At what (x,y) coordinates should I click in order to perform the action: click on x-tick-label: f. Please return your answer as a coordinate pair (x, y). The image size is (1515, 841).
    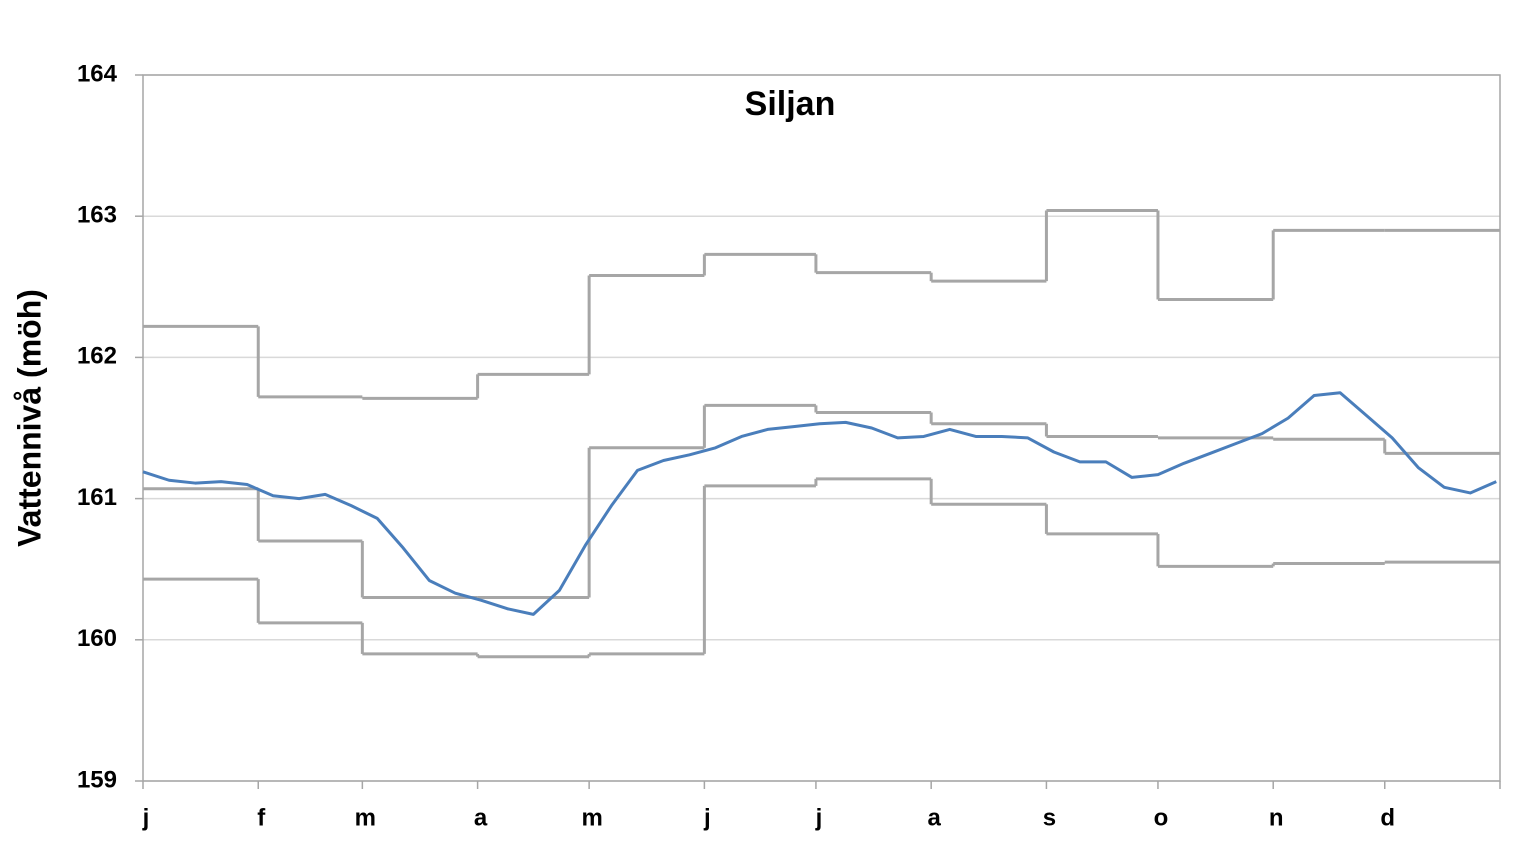
    Looking at the image, I should click on (261, 817).